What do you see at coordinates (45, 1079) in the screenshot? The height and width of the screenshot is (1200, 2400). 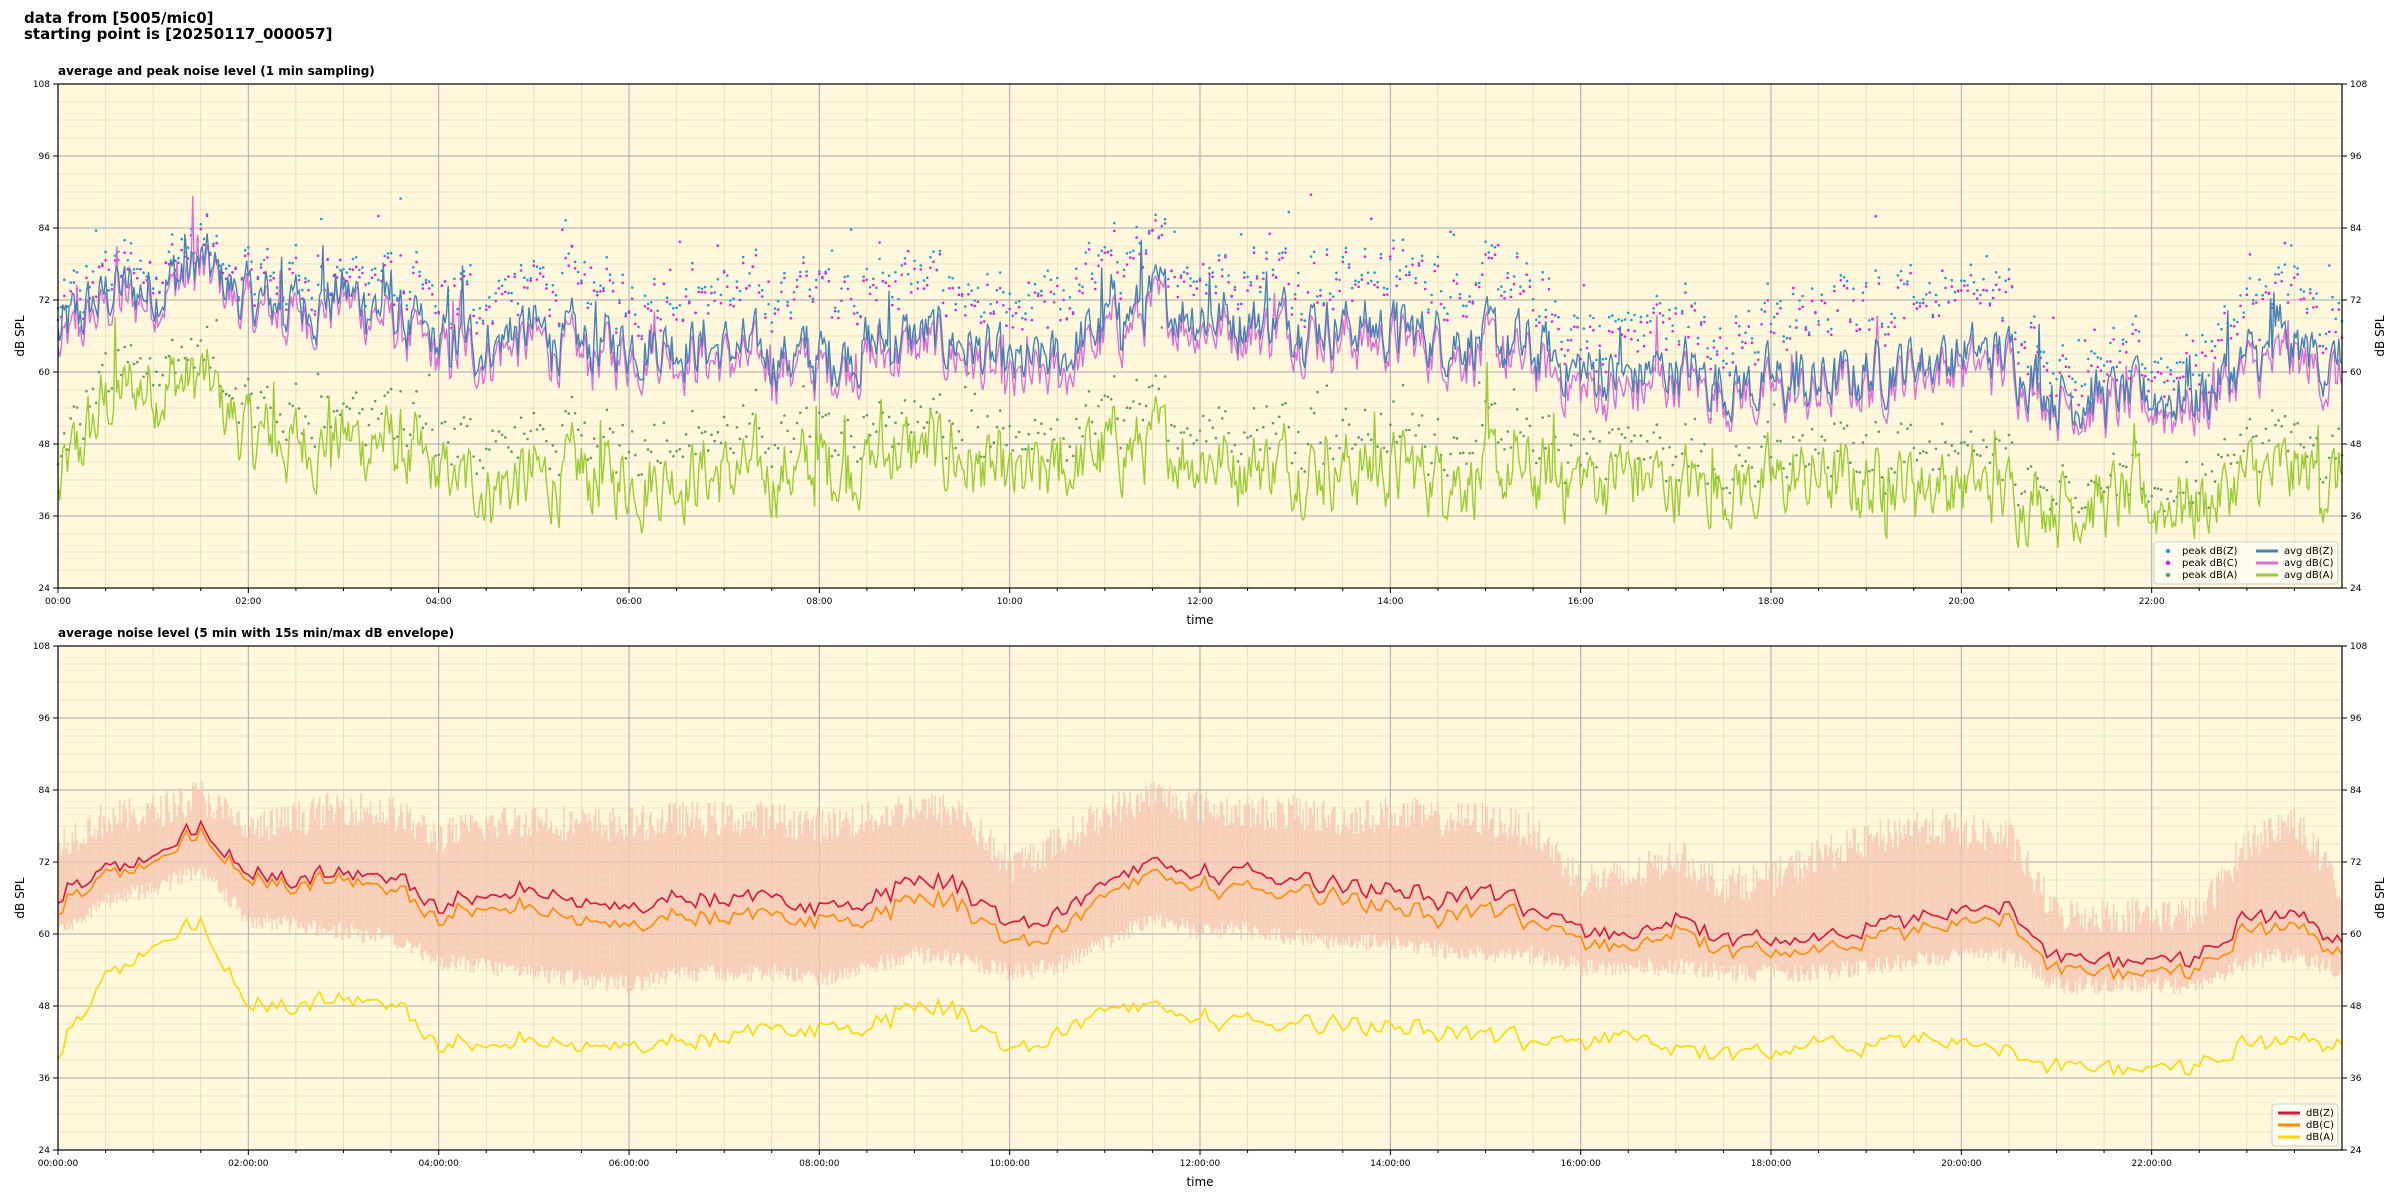 I see `y-tick-label-left: 36` at bounding box center [45, 1079].